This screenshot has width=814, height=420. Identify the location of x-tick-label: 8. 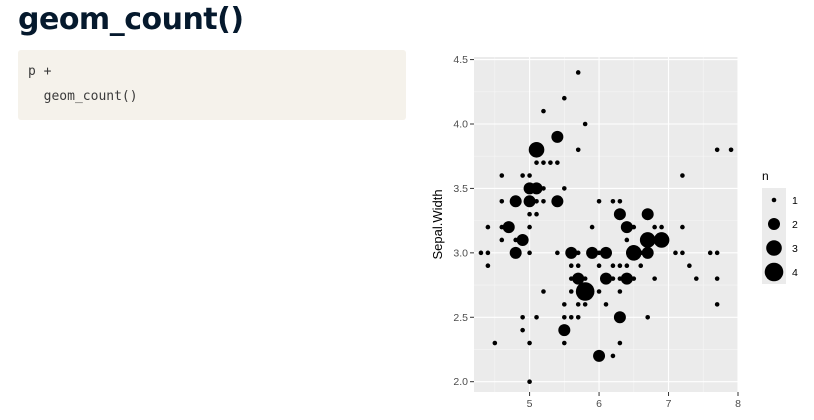
(738, 404).